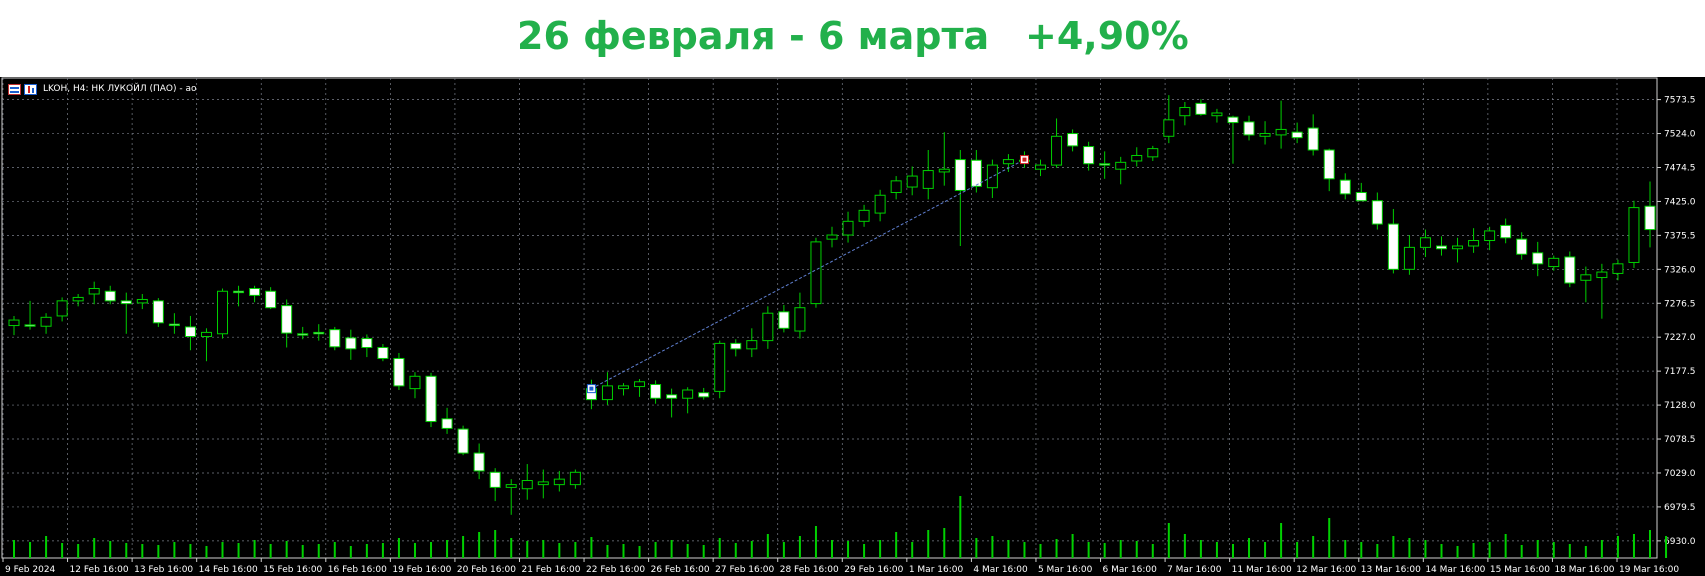 The height and width of the screenshot is (576, 1705). Describe the element at coordinates (1680, 101) in the screenshot. I see `y-tick-label: 7573.5` at that location.